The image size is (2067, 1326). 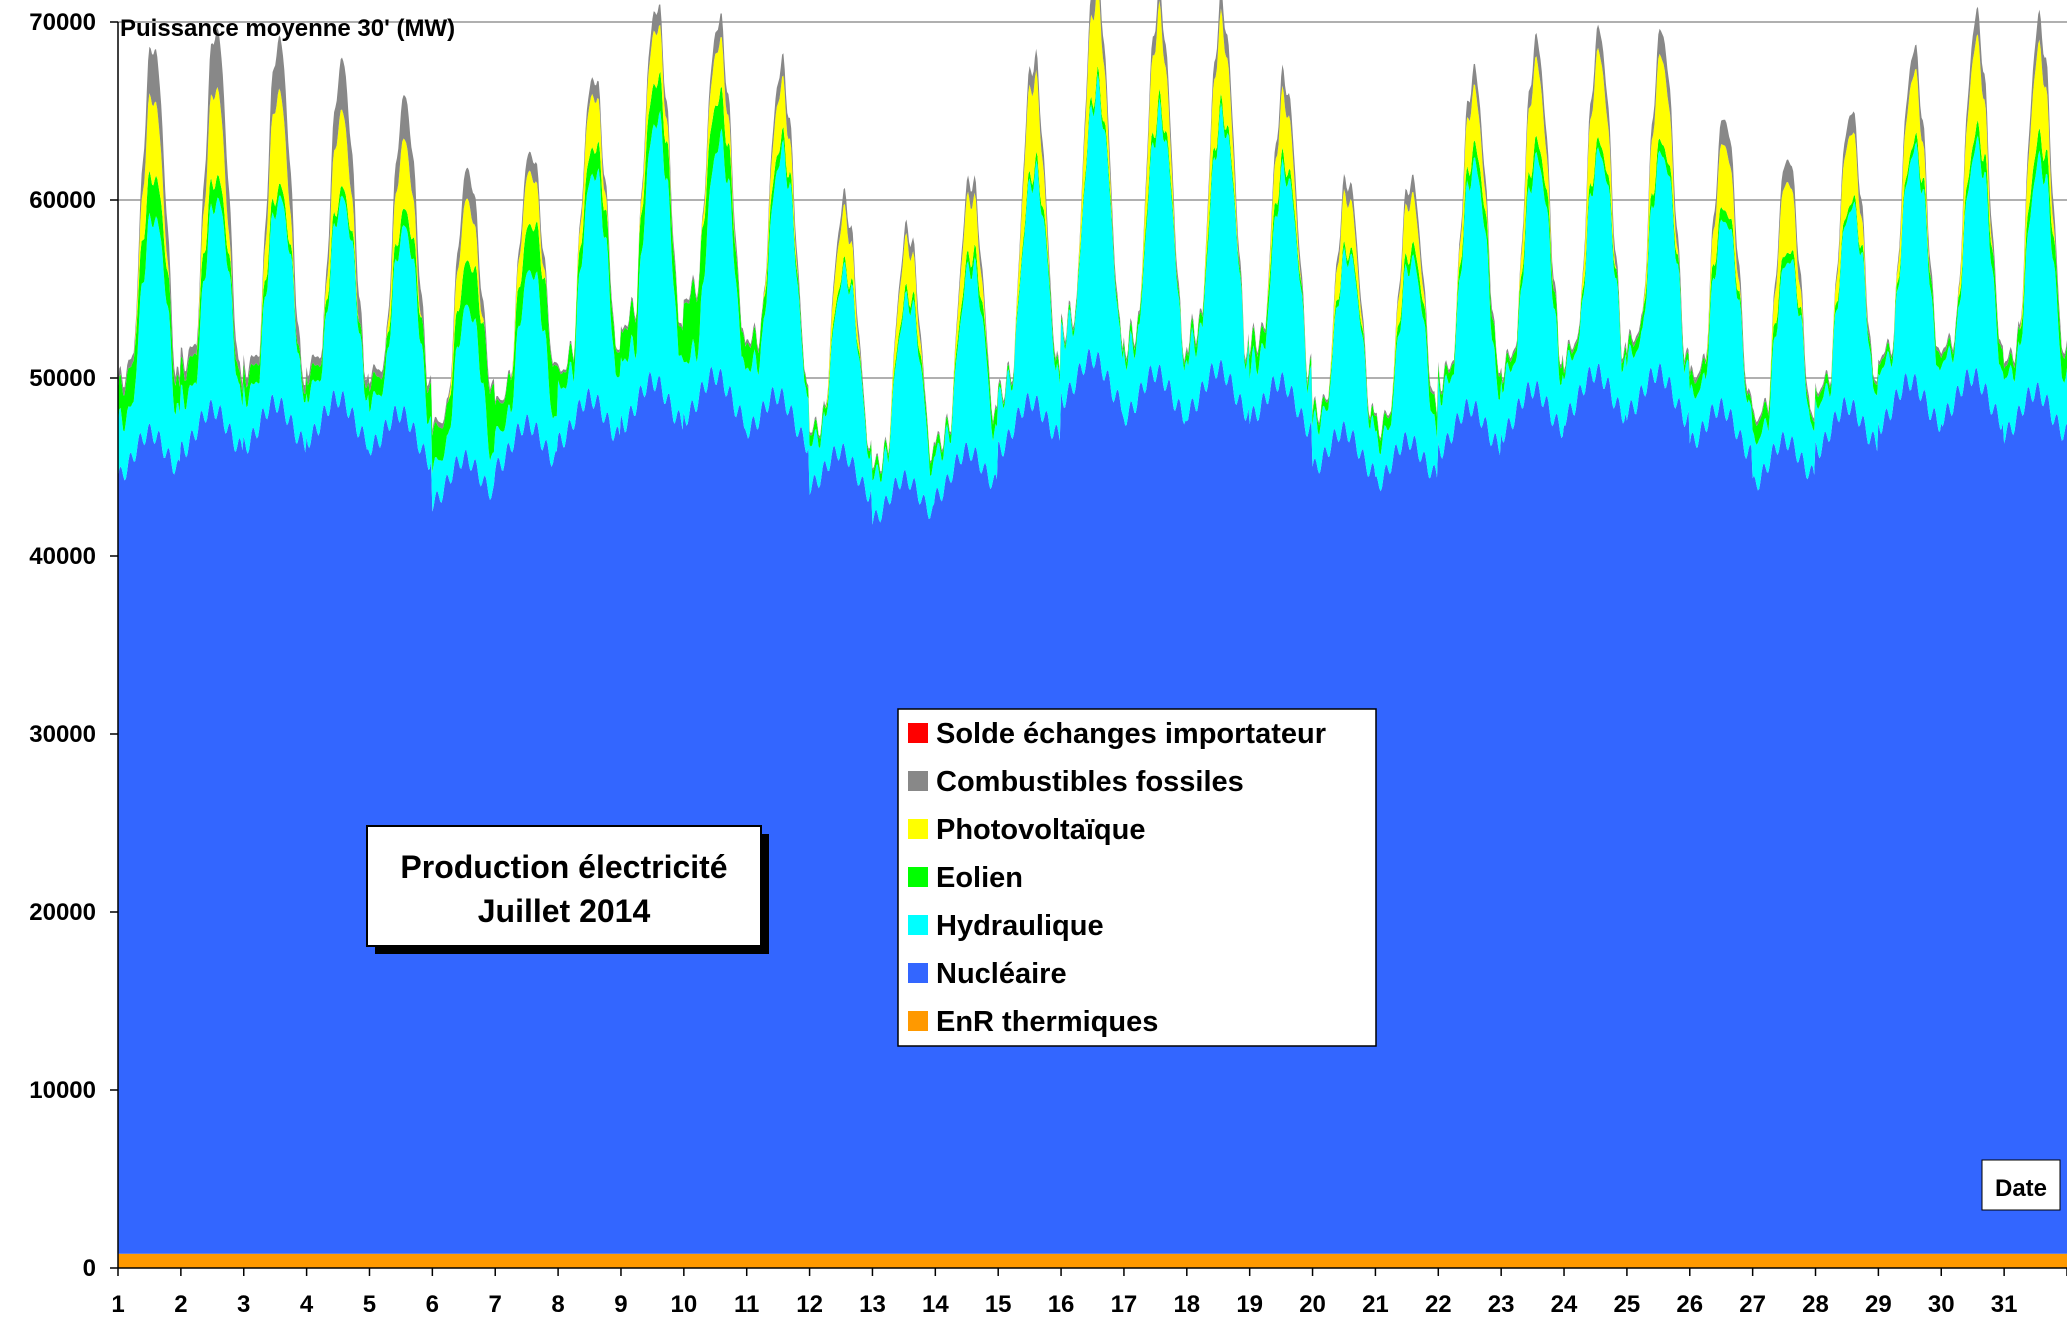 I want to click on y-tick-label: 30000, so click(x=62, y=734).